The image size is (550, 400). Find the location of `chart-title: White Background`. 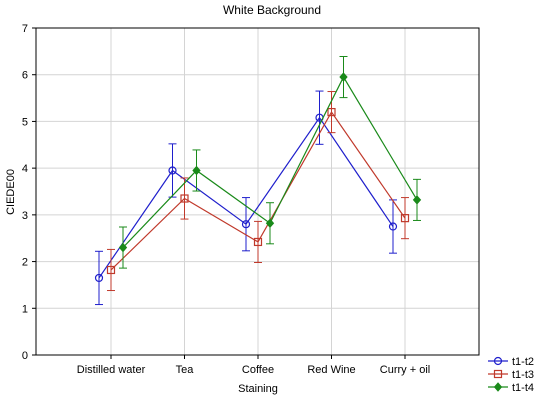

chart-title: White Background is located at coordinates (272, 10).